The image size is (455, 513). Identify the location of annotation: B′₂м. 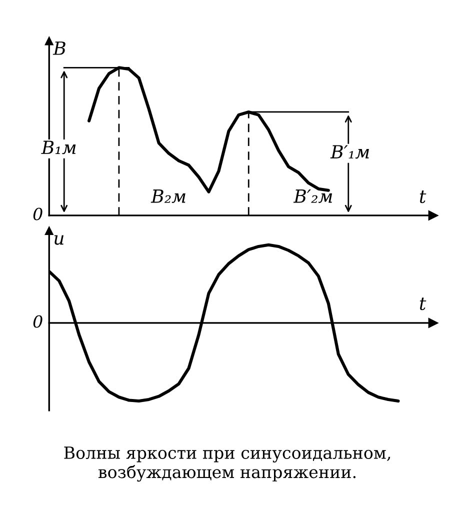
(312, 196).